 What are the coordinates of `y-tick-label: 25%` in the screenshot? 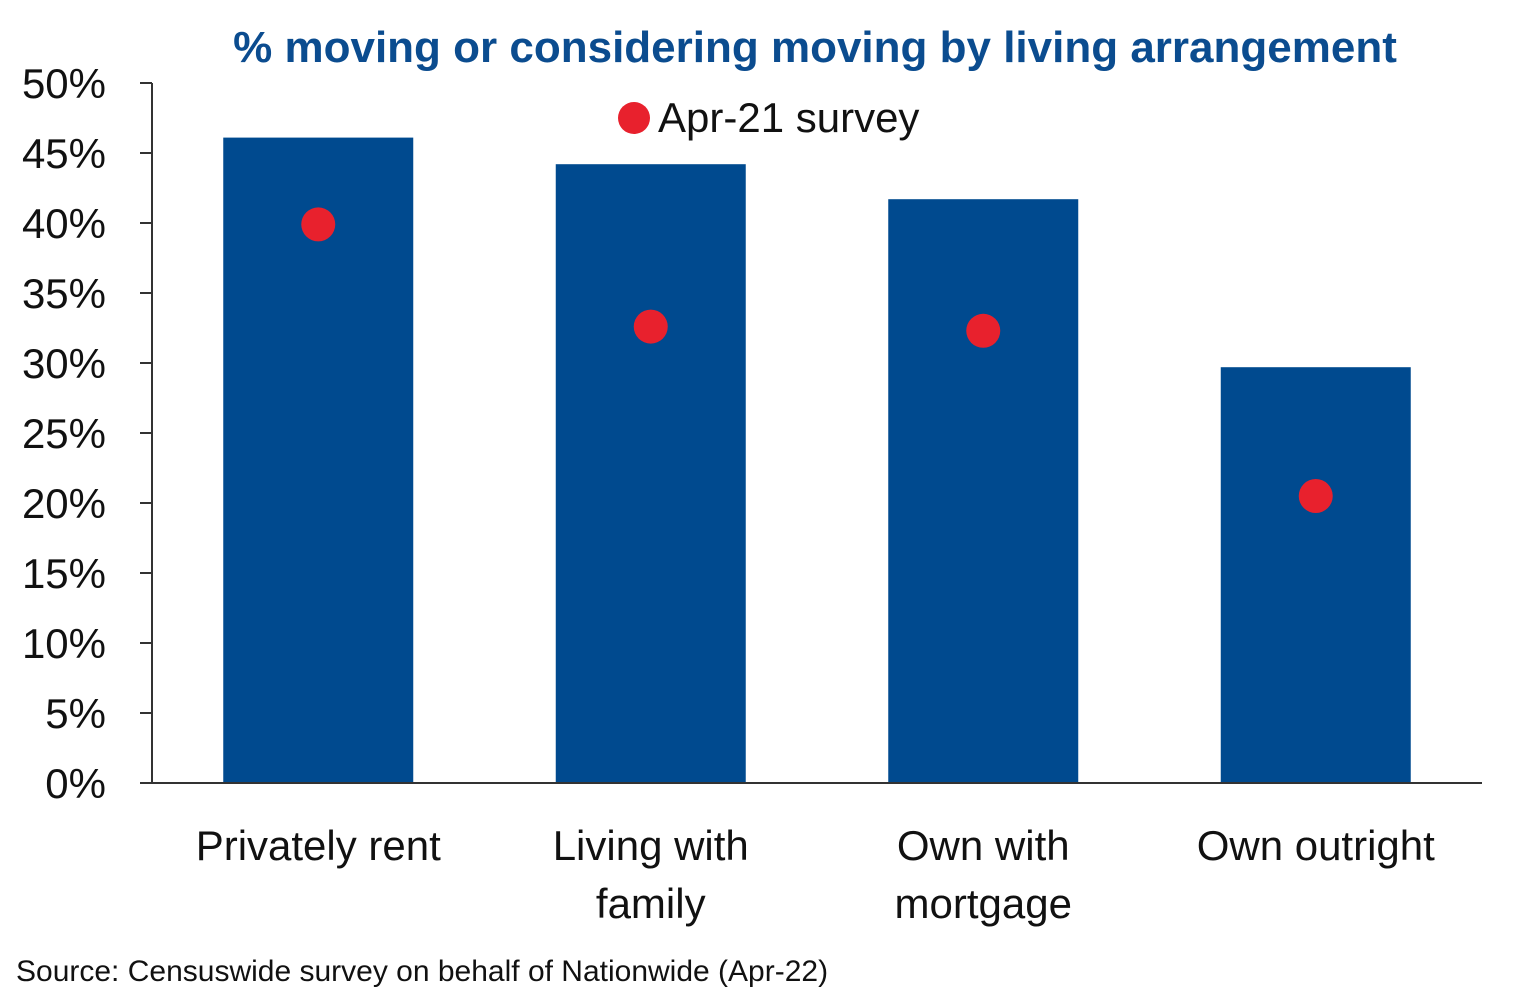 It's located at (64, 433).